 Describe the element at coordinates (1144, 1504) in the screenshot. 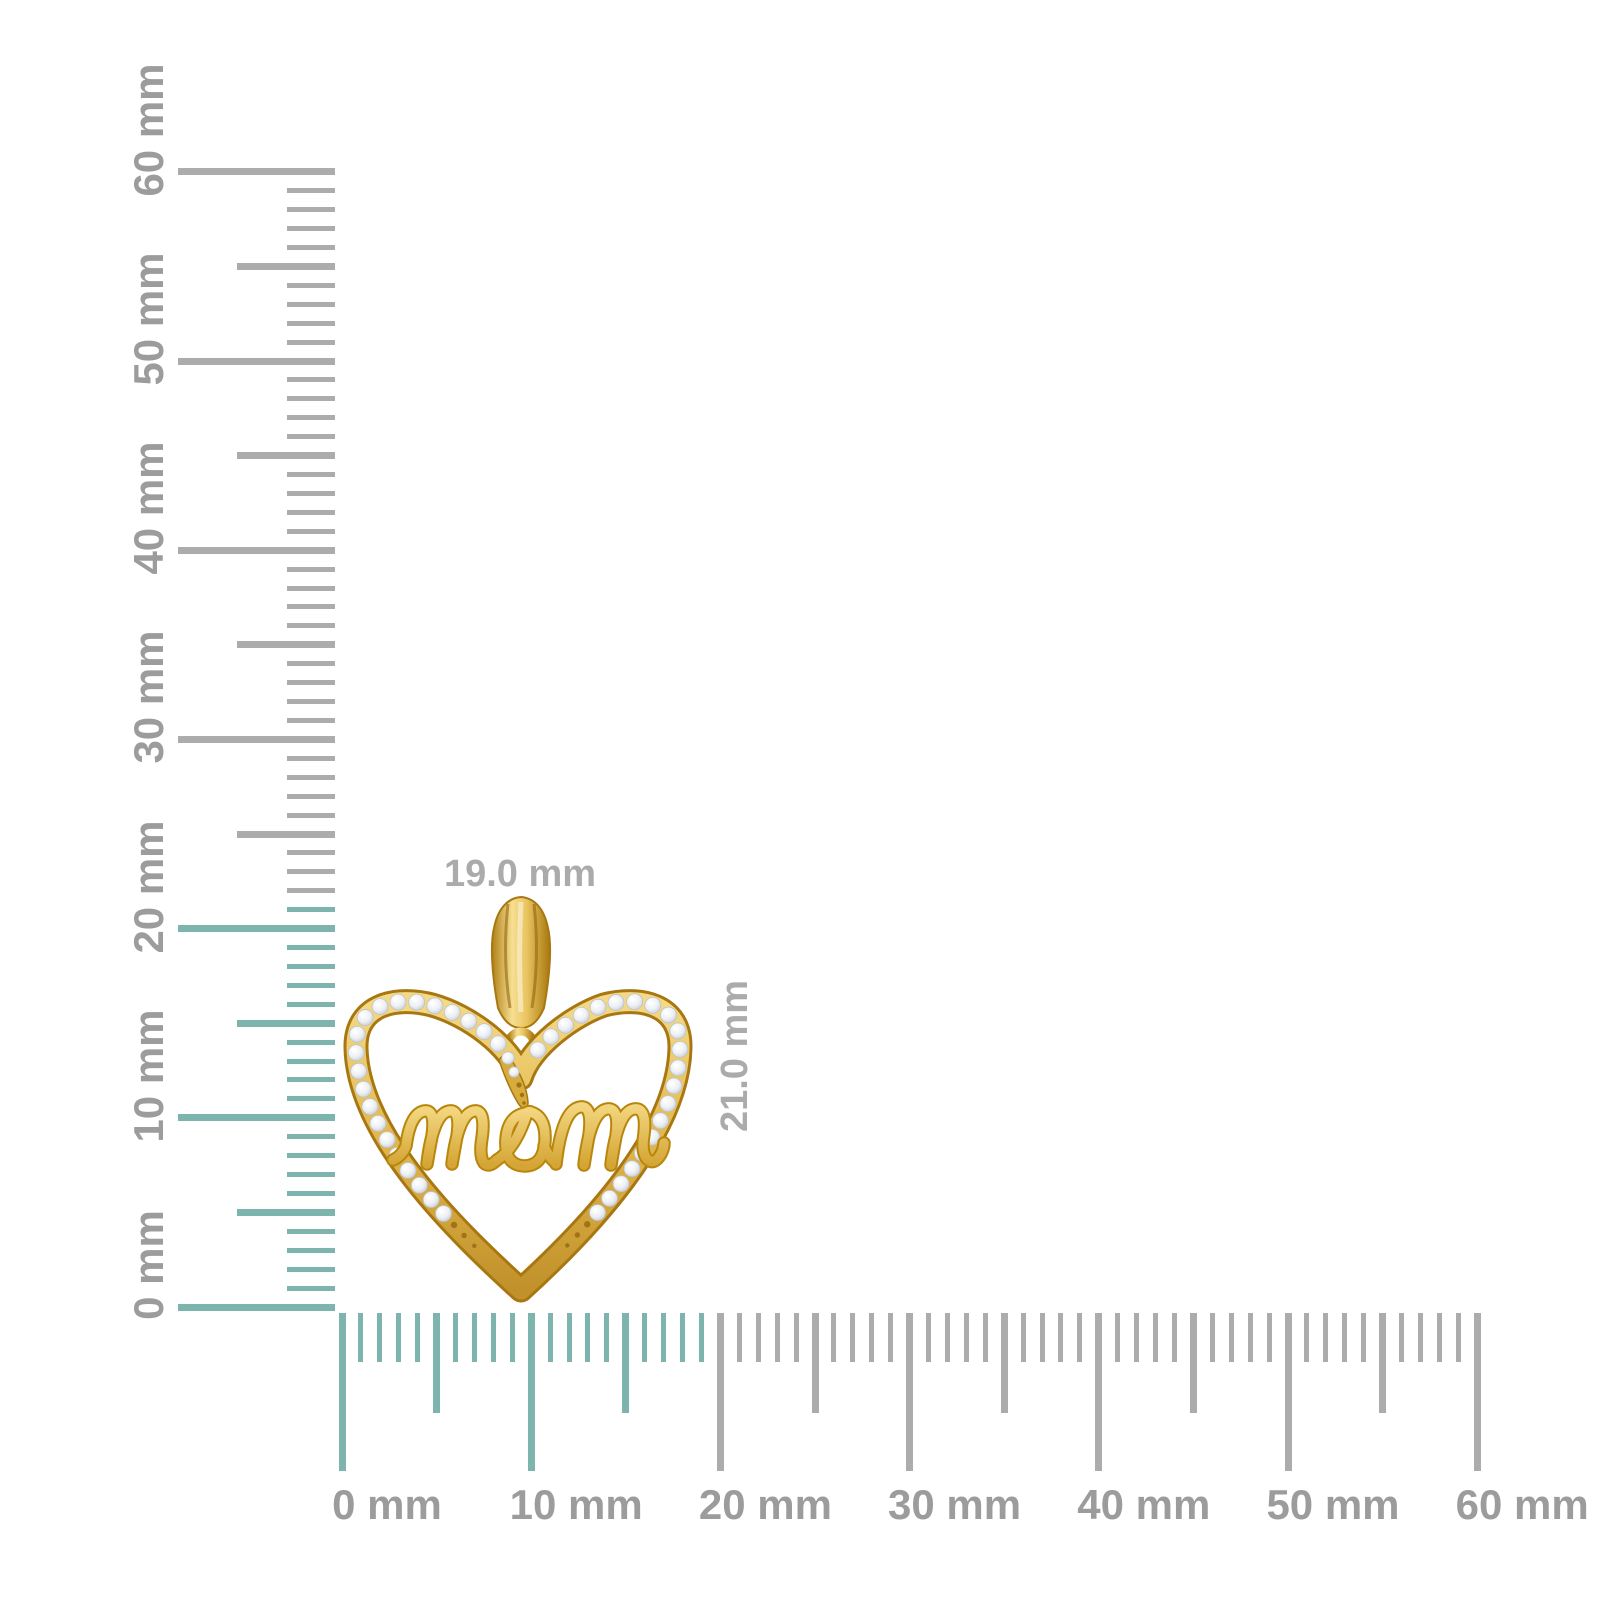

I see `h-ruler-label: 40 mm` at that location.